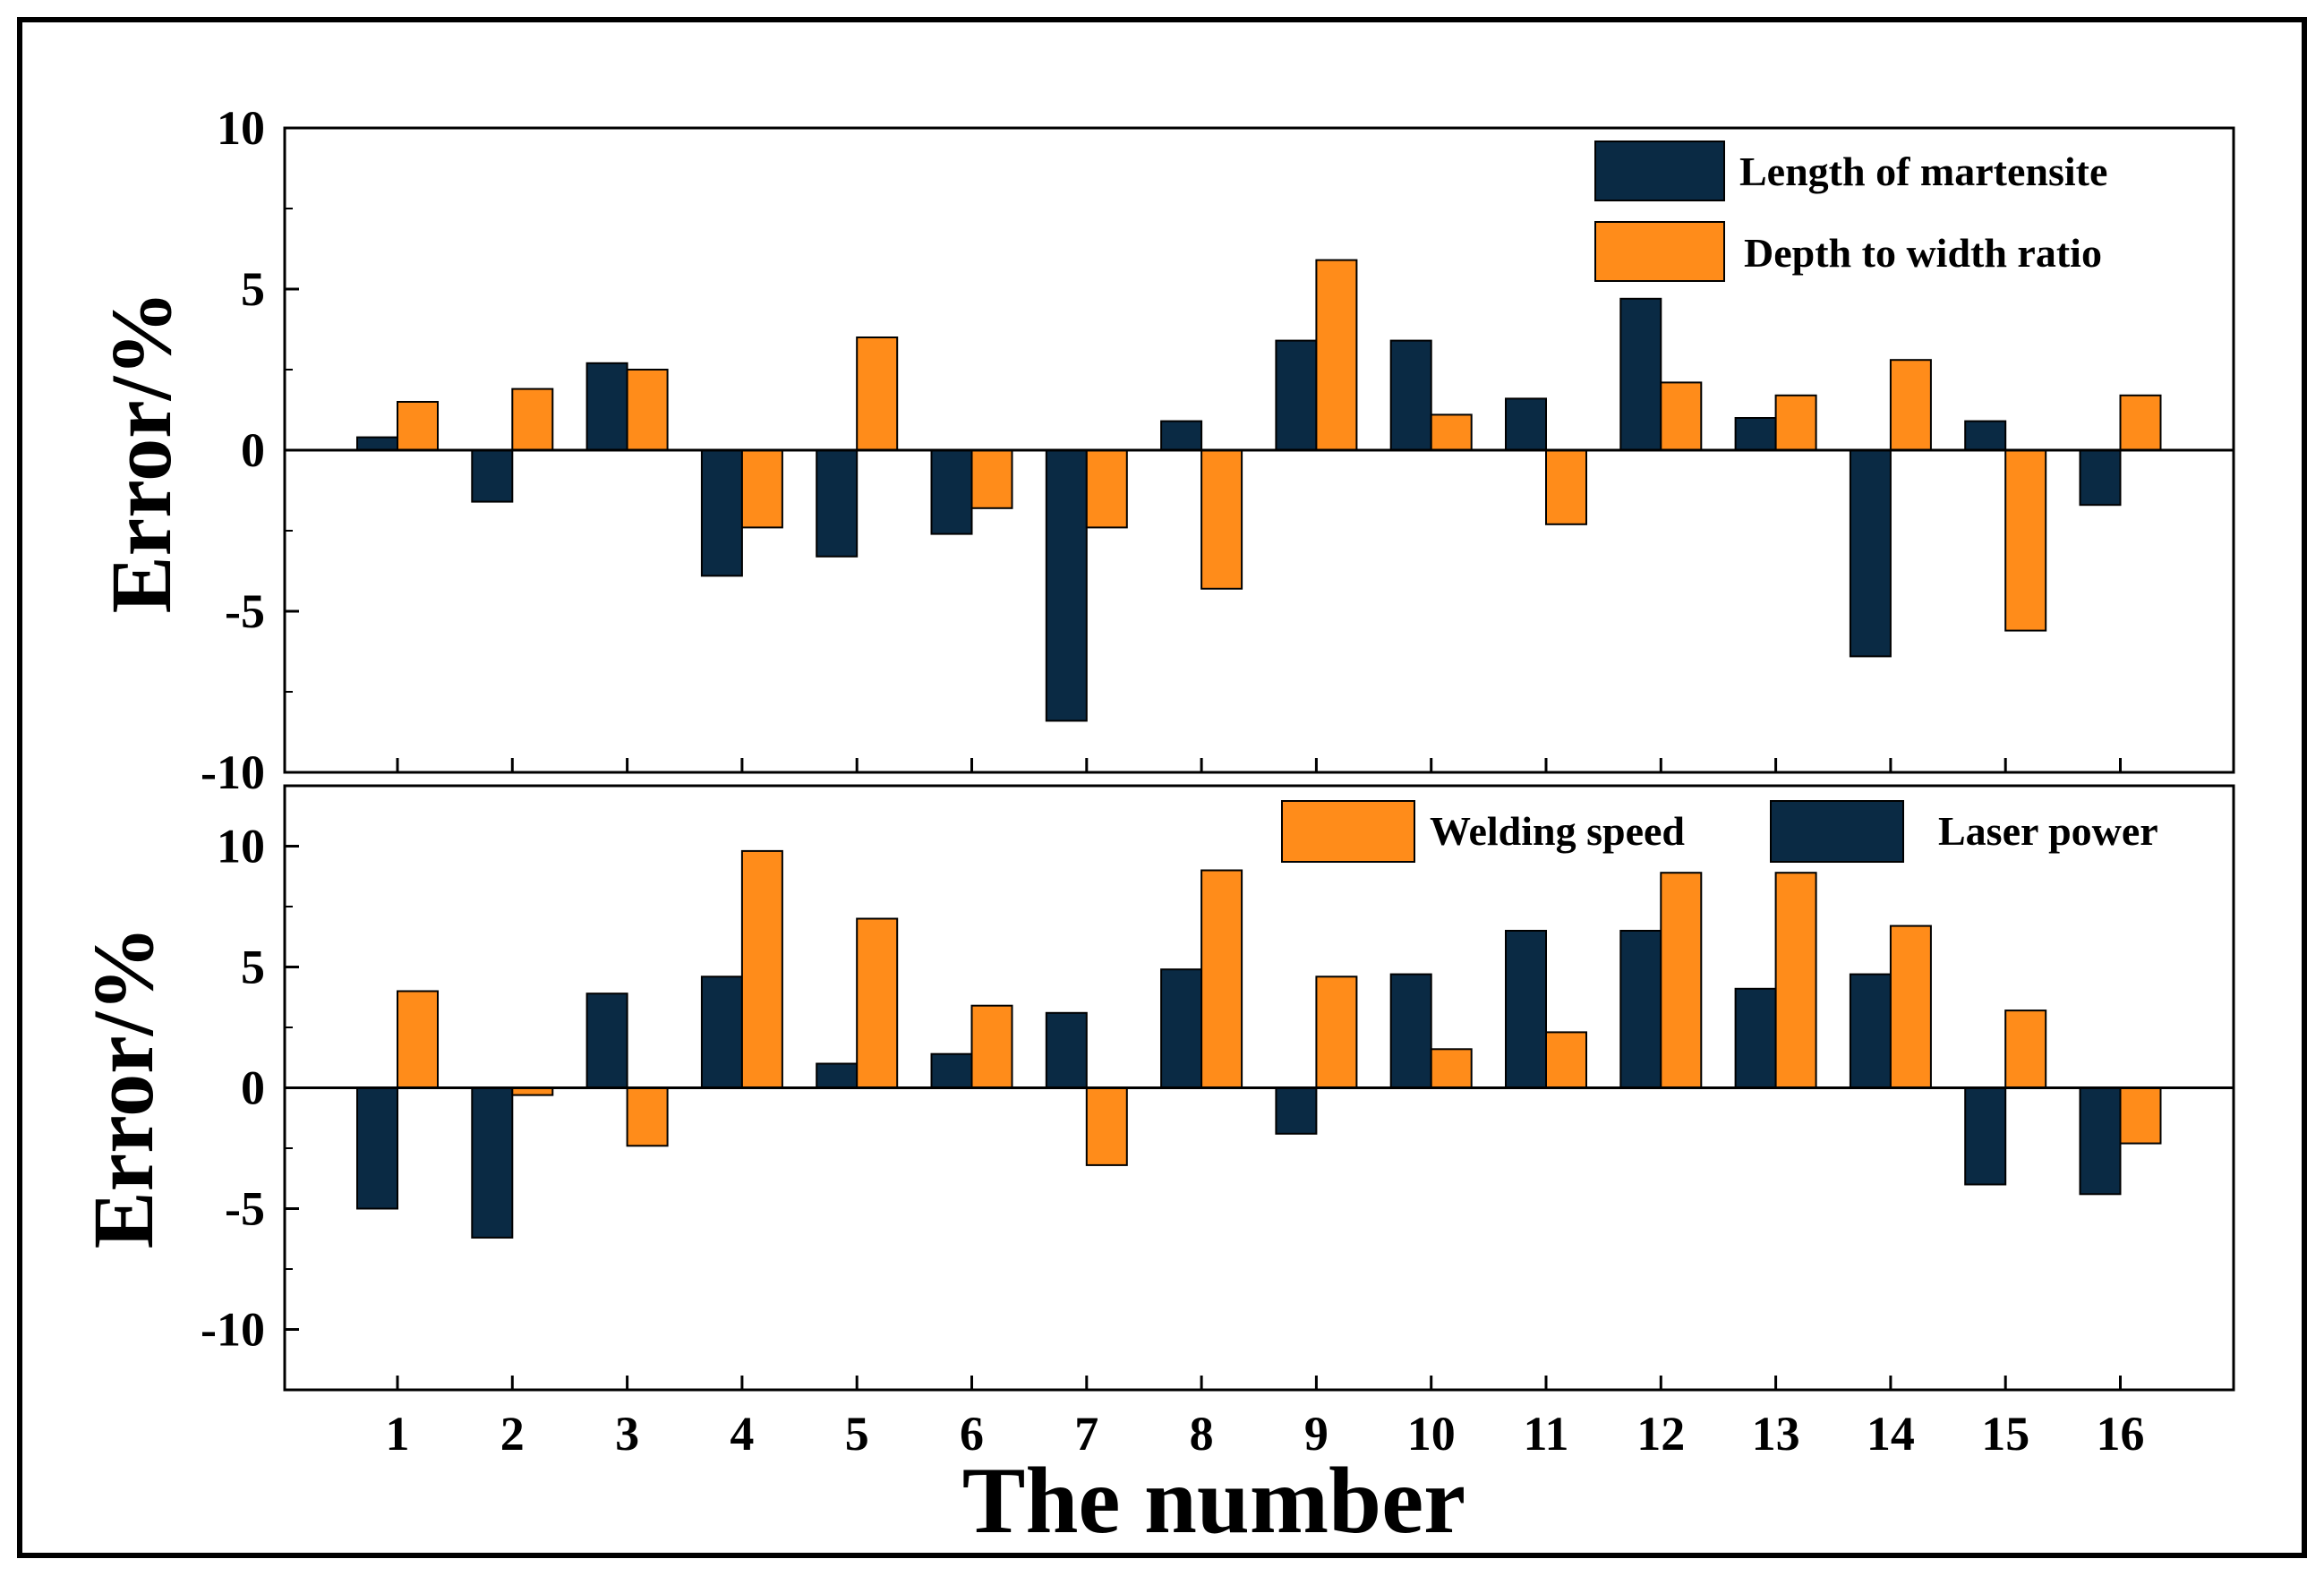 Image resolution: width=2324 pixels, height=1576 pixels. I want to click on x-tick-label-5: 5, so click(857, 1434).